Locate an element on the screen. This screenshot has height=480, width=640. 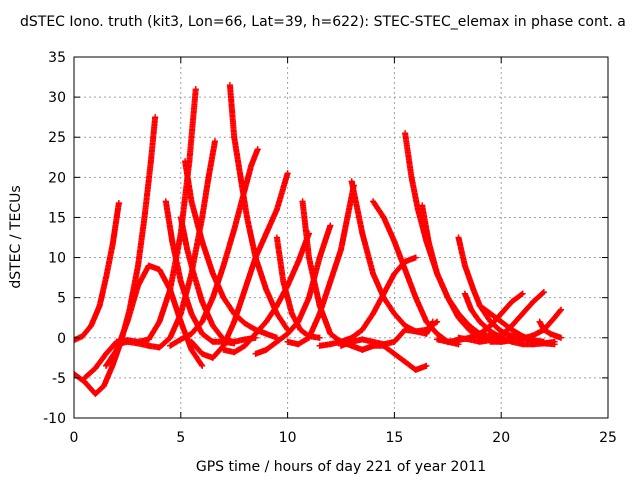
data-points-path is located at coordinates (416, 273).